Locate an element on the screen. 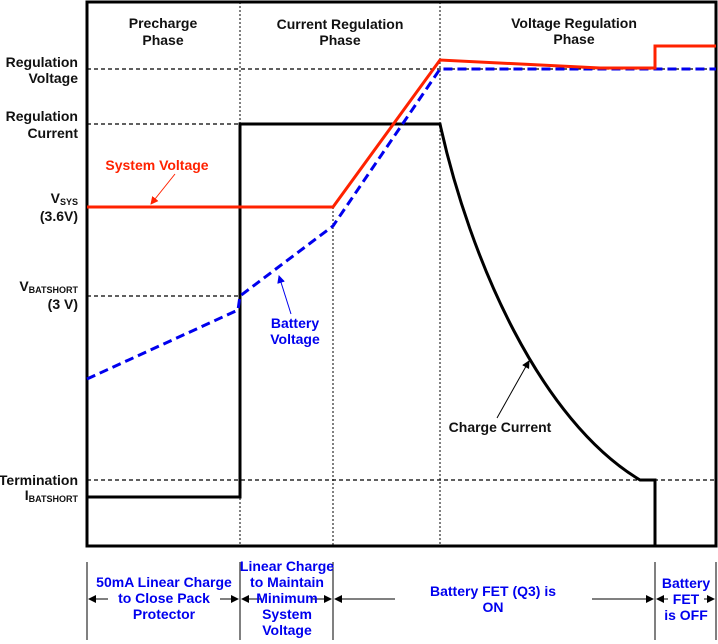  fet-off-note: Battery is located at coordinates (686, 583).